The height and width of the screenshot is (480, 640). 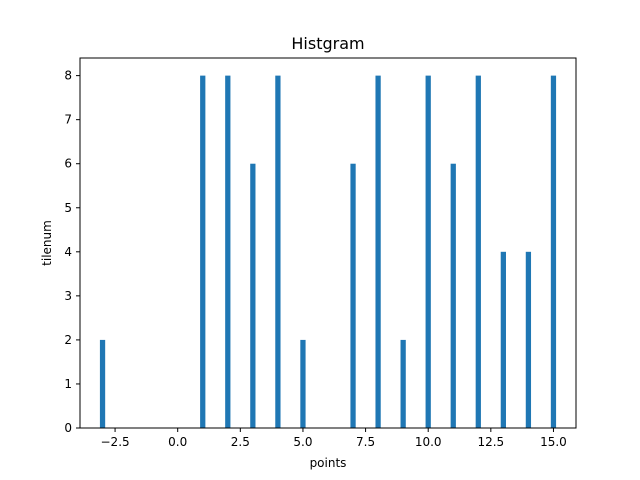 What do you see at coordinates (68, 340) in the screenshot?
I see `y-tick-label-2: 2` at bounding box center [68, 340].